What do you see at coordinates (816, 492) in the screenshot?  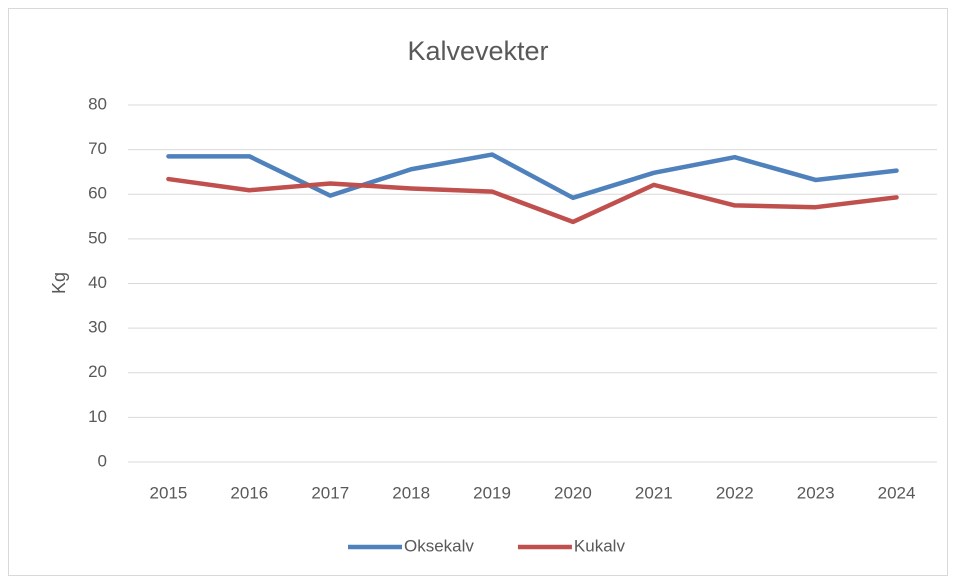 I see `x-tick-label: 2023` at bounding box center [816, 492].